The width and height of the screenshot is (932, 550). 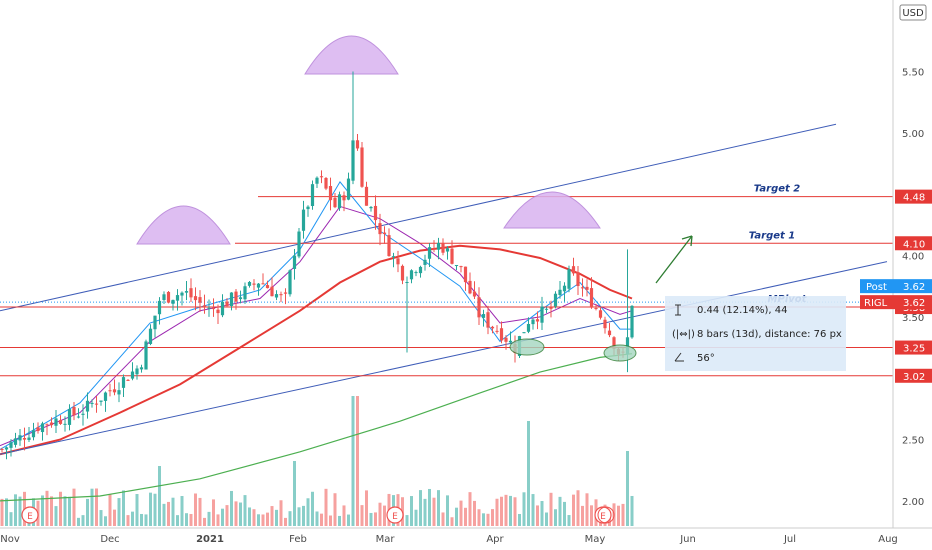 What do you see at coordinates (913, 441) in the screenshot?
I see `y-tick-label: 2.50` at bounding box center [913, 441].